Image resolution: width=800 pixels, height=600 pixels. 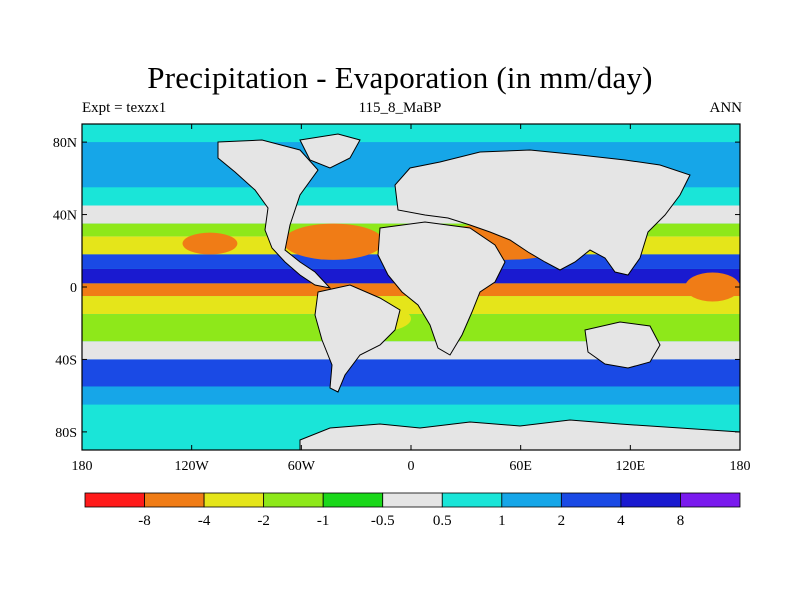 I want to click on x-tick-label-6: 180, so click(x=740, y=466).